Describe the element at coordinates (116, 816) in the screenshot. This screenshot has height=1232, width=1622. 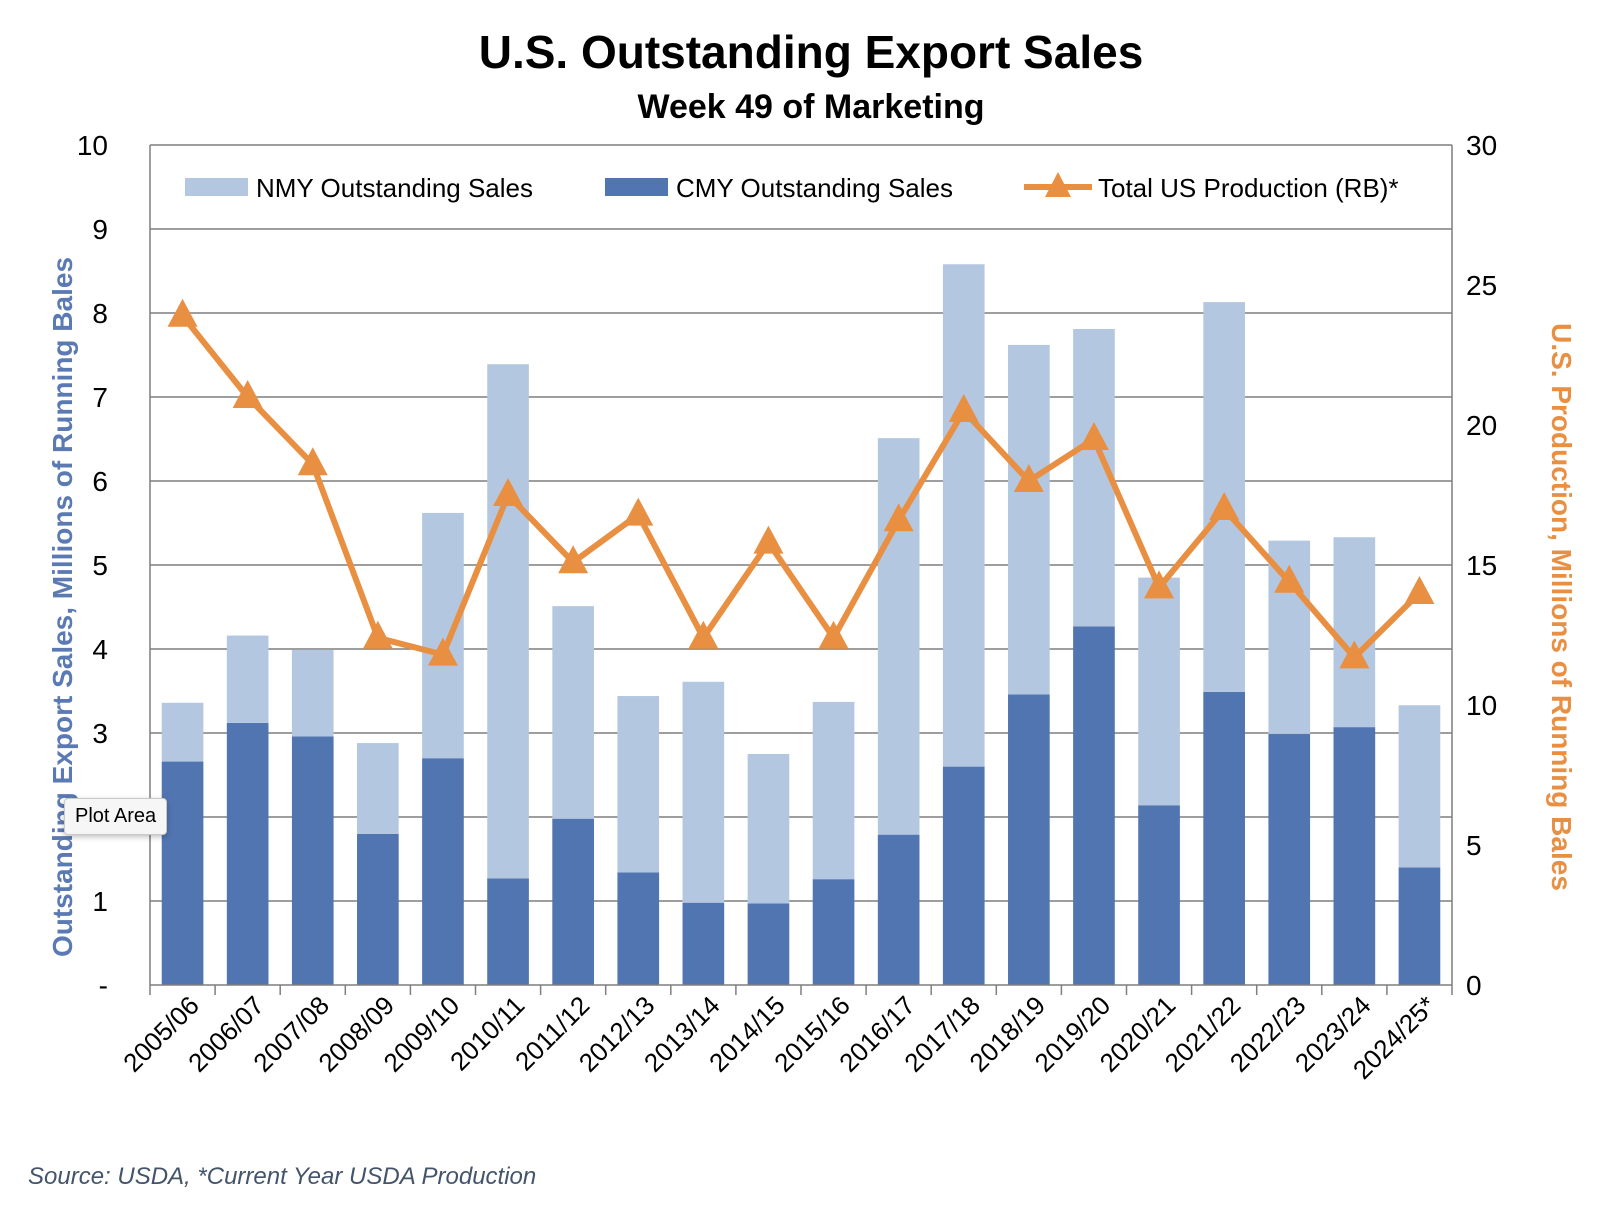
I see `plot-area-tooltip: Plot Area` at that location.